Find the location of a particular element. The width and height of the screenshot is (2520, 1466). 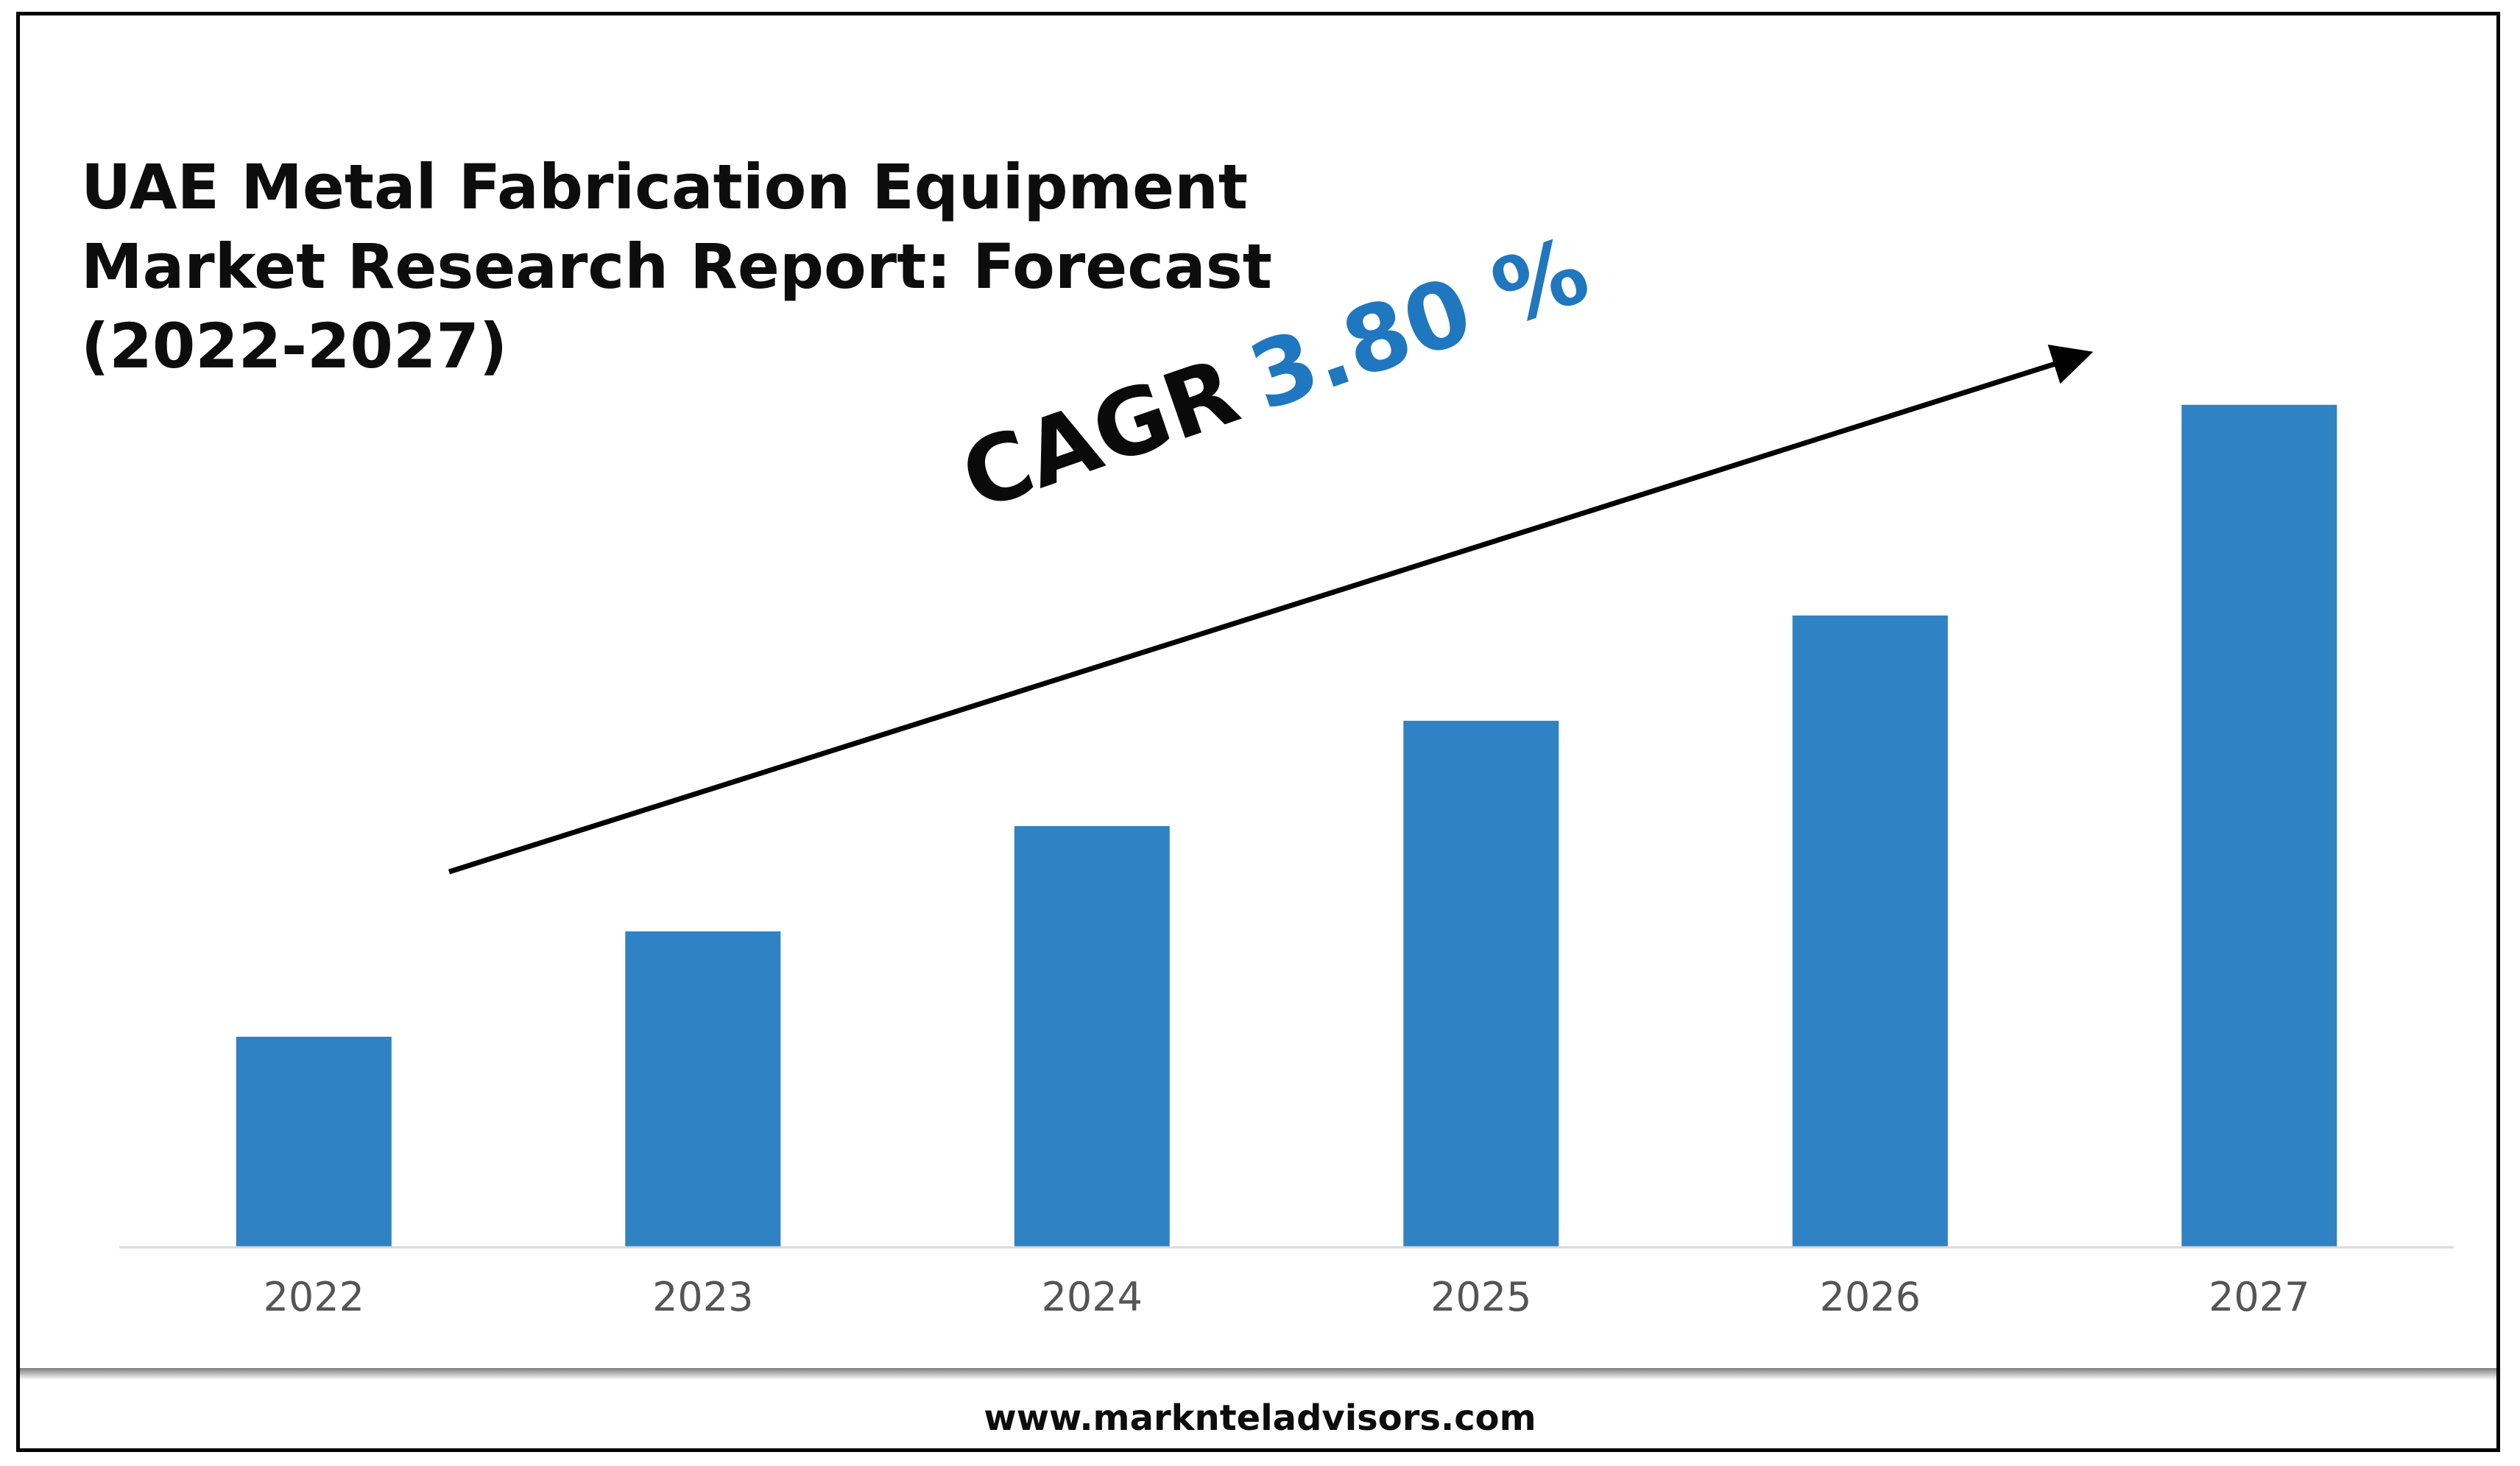

bar-2026 is located at coordinates (1870, 931).